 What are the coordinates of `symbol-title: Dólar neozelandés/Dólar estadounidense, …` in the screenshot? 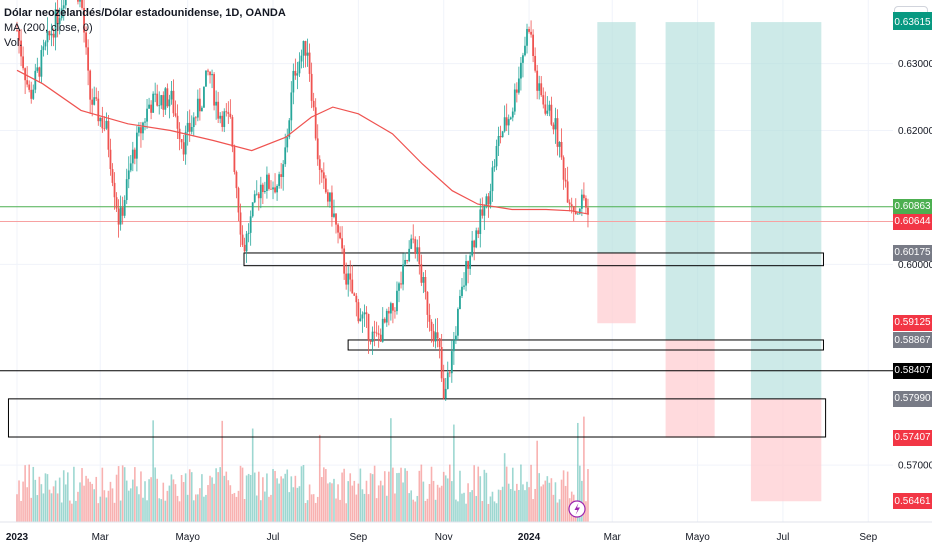 It's located at (145, 13).